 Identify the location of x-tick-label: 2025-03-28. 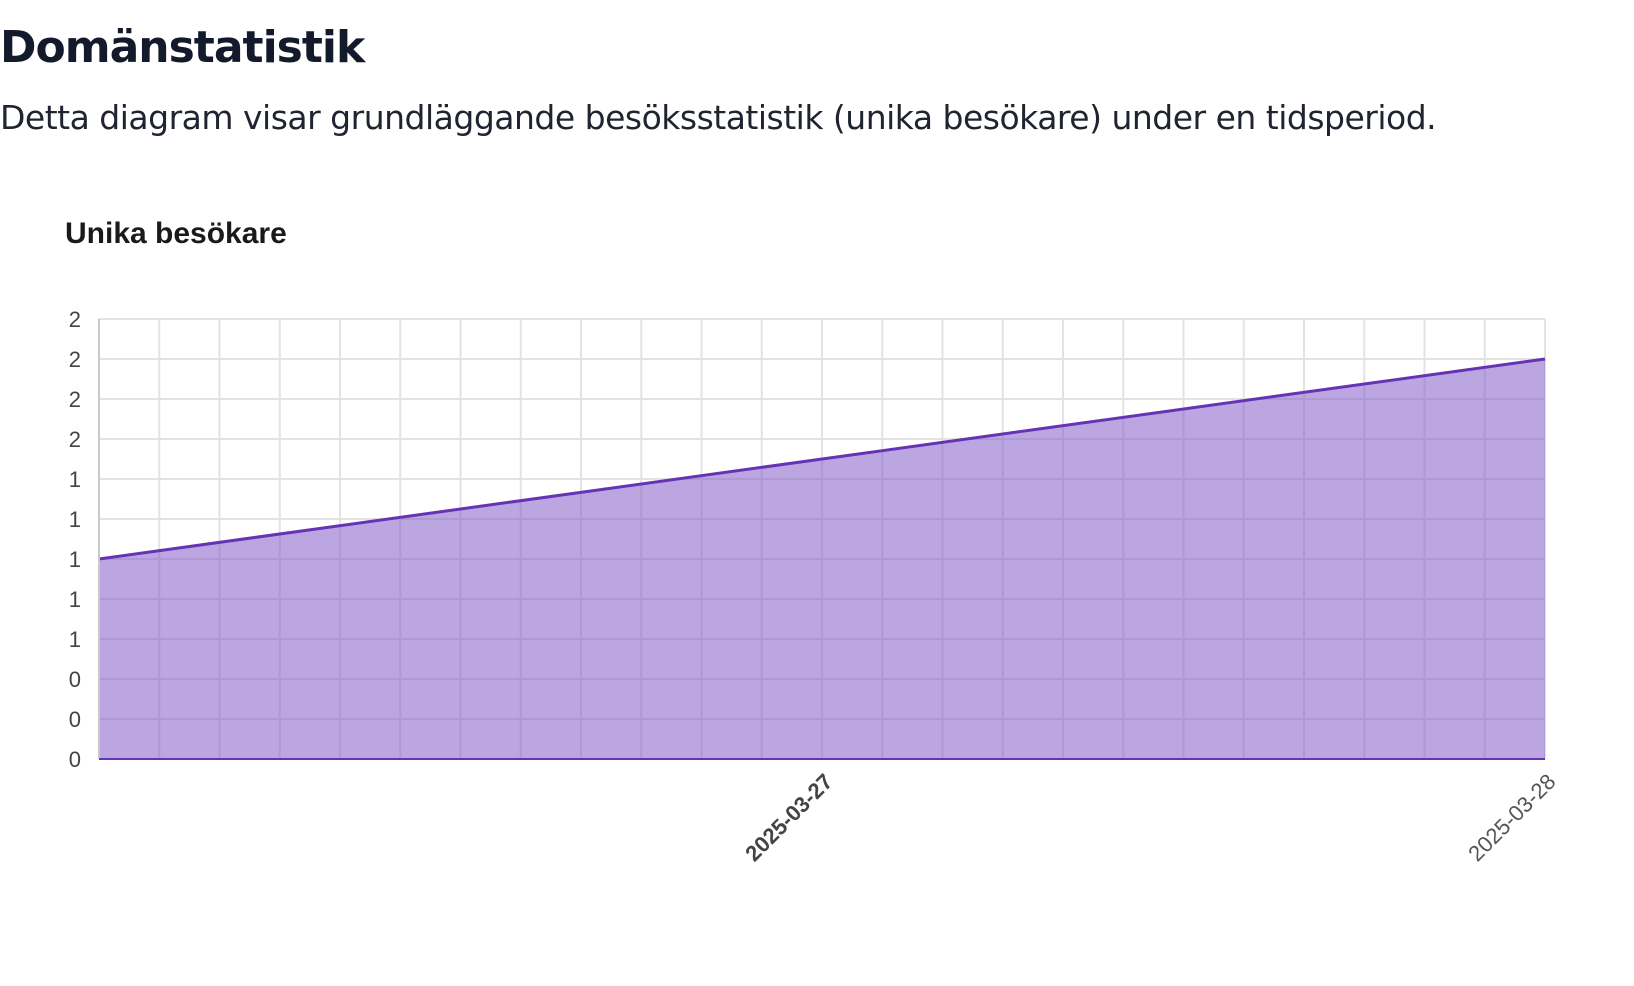
(1511, 817).